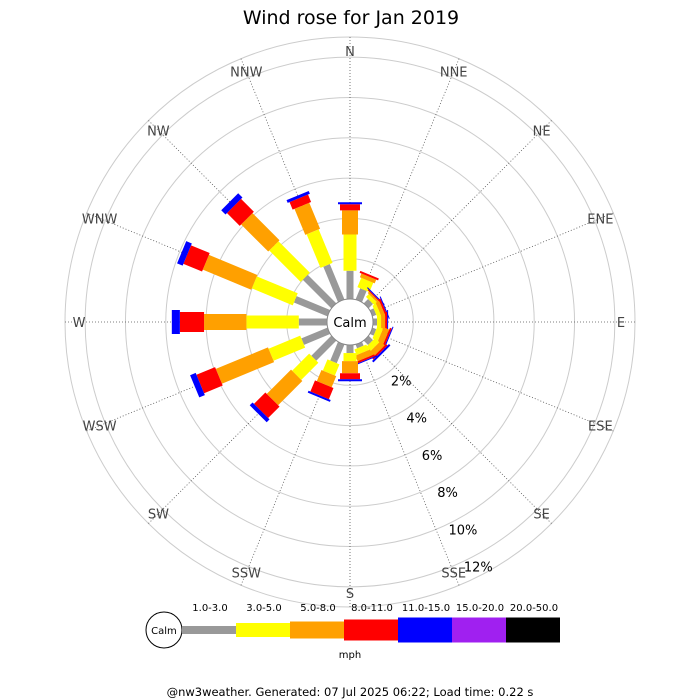  What do you see at coordinates (316, 336) in the screenshot?
I see `bar-wsw-1.0-3.0` at bounding box center [316, 336].